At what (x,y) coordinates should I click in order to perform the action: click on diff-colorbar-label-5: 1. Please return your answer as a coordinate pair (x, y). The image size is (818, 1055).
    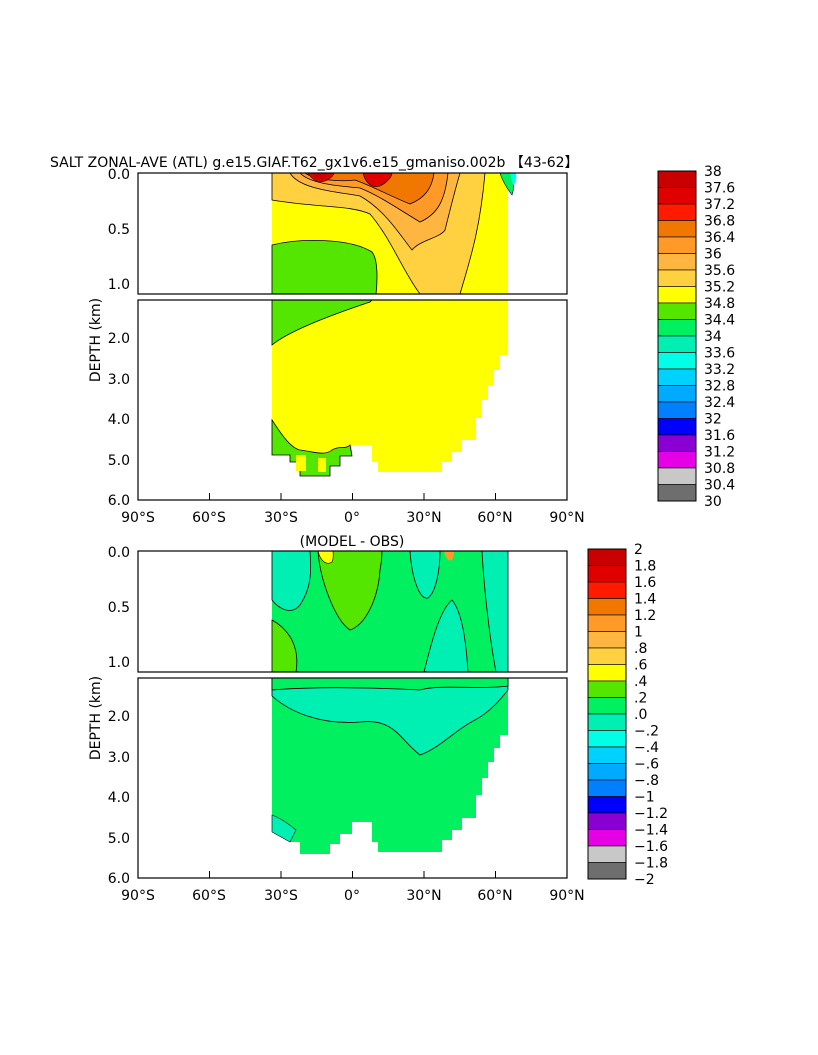
    Looking at the image, I should click on (638, 633).